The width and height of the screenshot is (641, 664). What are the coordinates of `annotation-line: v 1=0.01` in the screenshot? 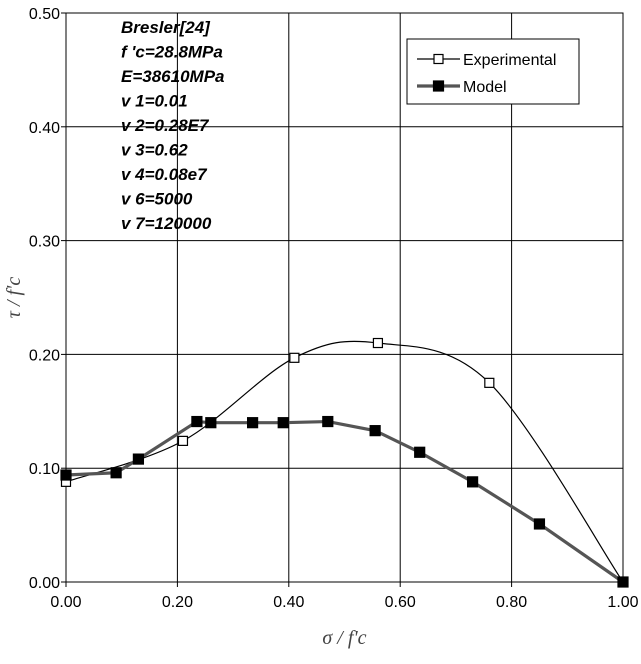 It's located at (154, 101).